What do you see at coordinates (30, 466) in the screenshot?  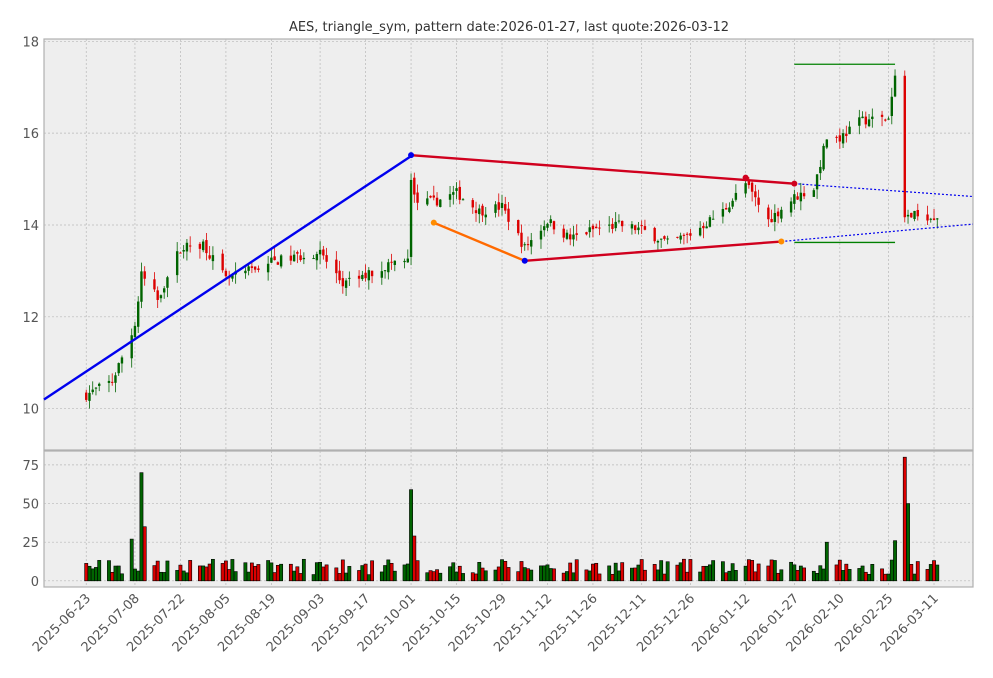 I see `volume-tick-label: 75` at bounding box center [30, 466].